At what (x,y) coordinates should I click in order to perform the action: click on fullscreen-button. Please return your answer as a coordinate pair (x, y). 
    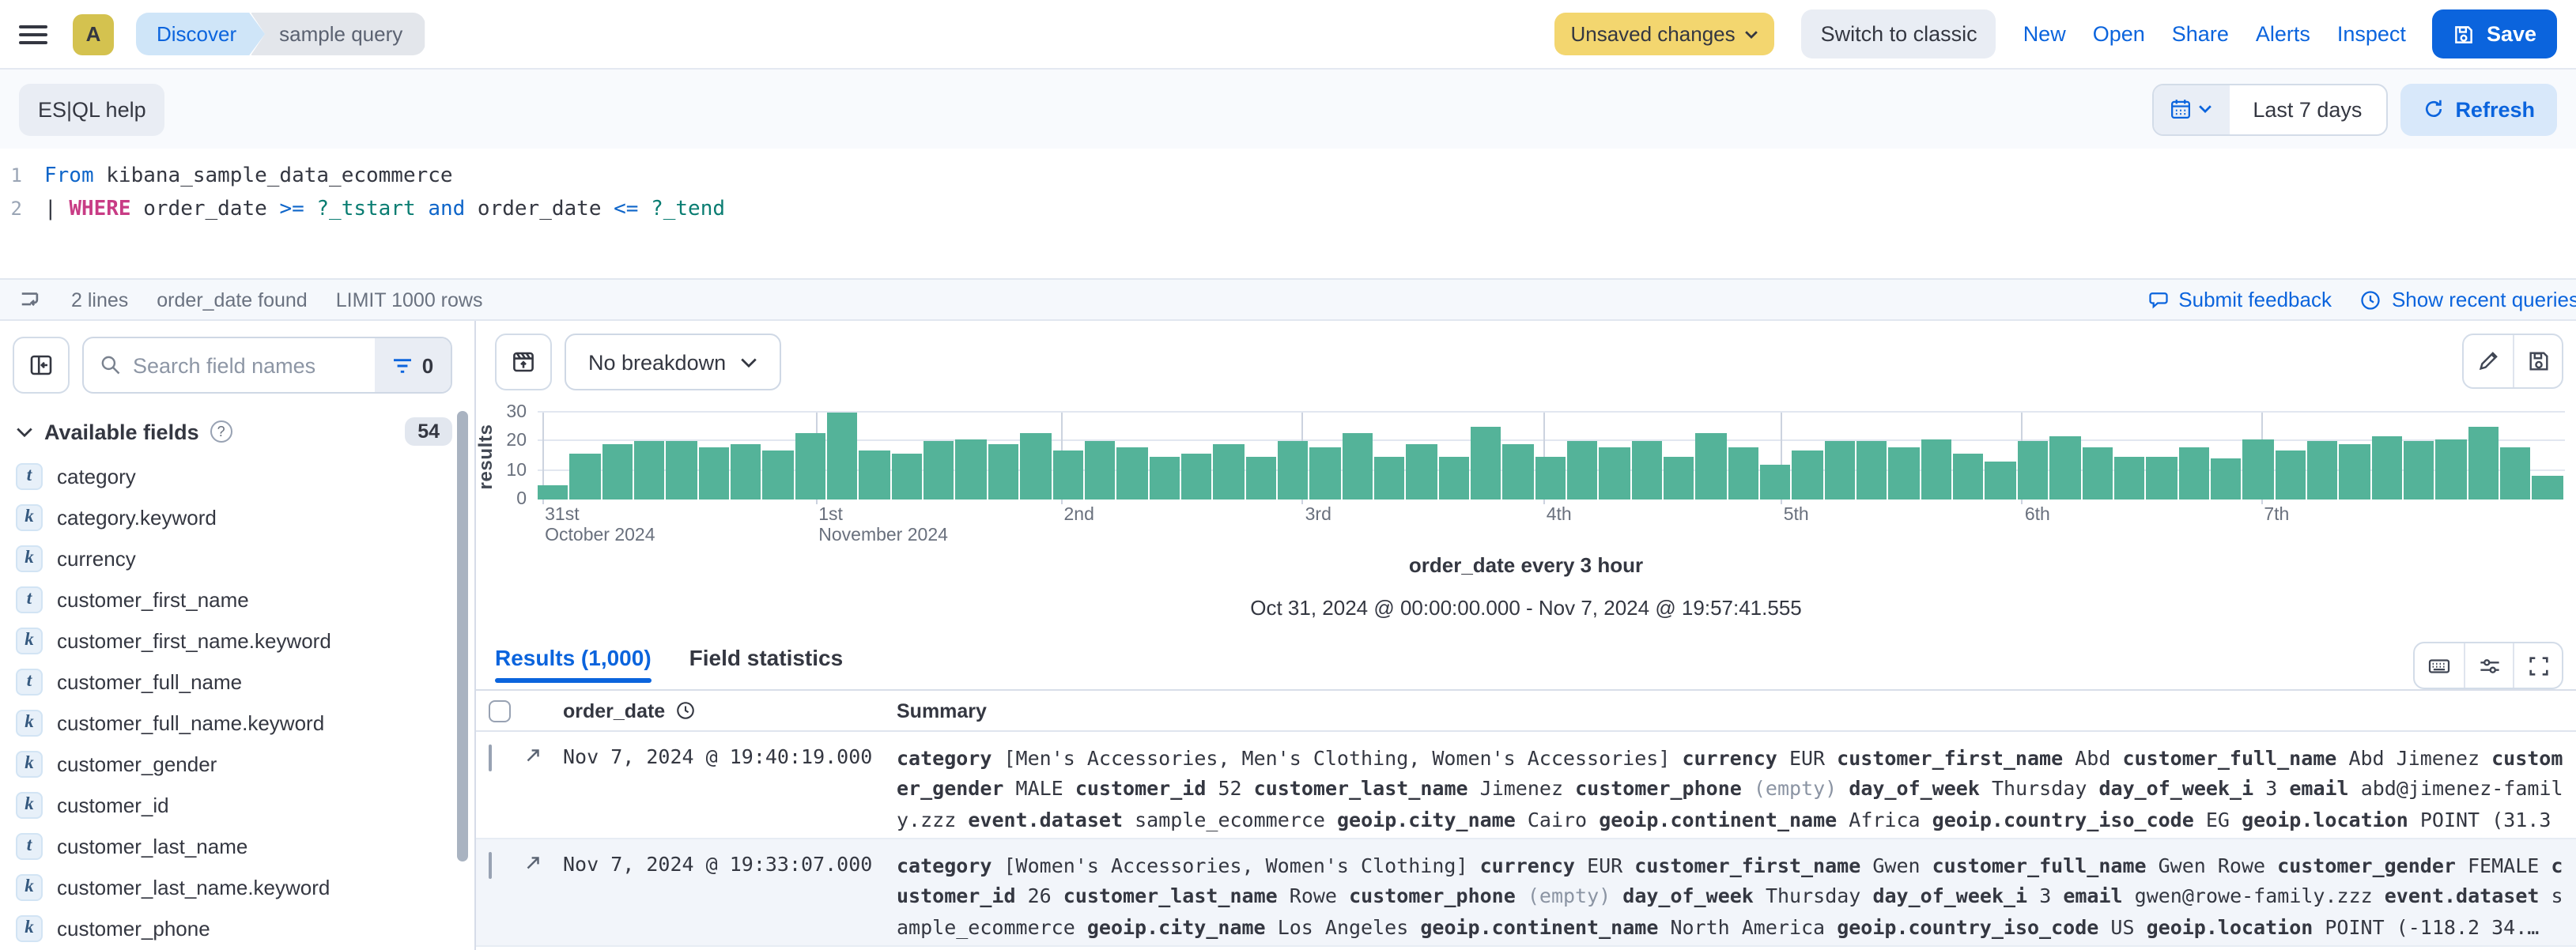
    Looking at the image, I should click on (2537, 665).